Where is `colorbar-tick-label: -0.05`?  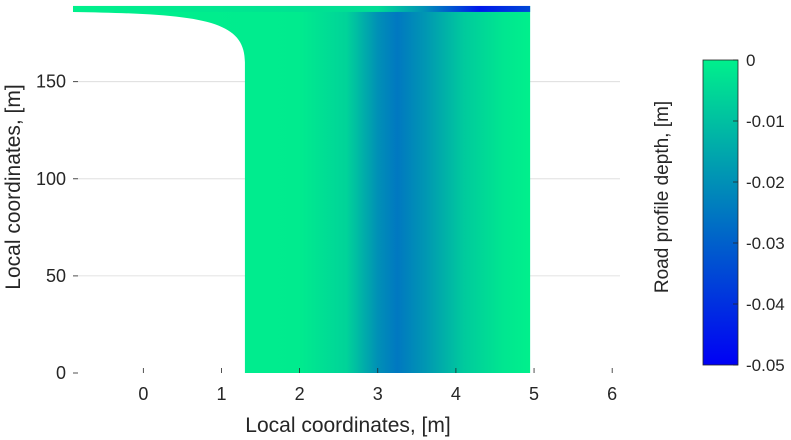
colorbar-tick-label: -0.05 is located at coordinates (765, 365).